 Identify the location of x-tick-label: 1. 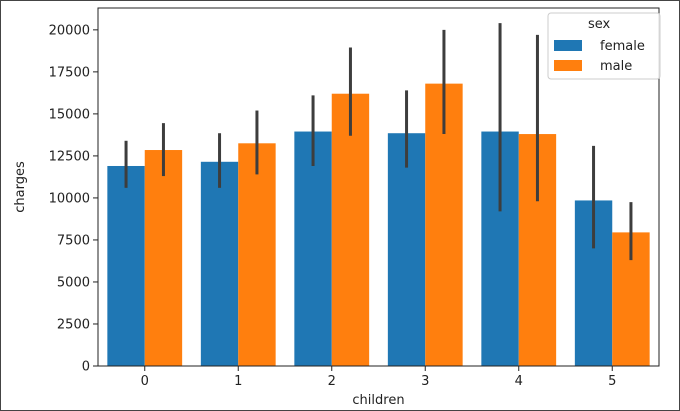
(238, 381).